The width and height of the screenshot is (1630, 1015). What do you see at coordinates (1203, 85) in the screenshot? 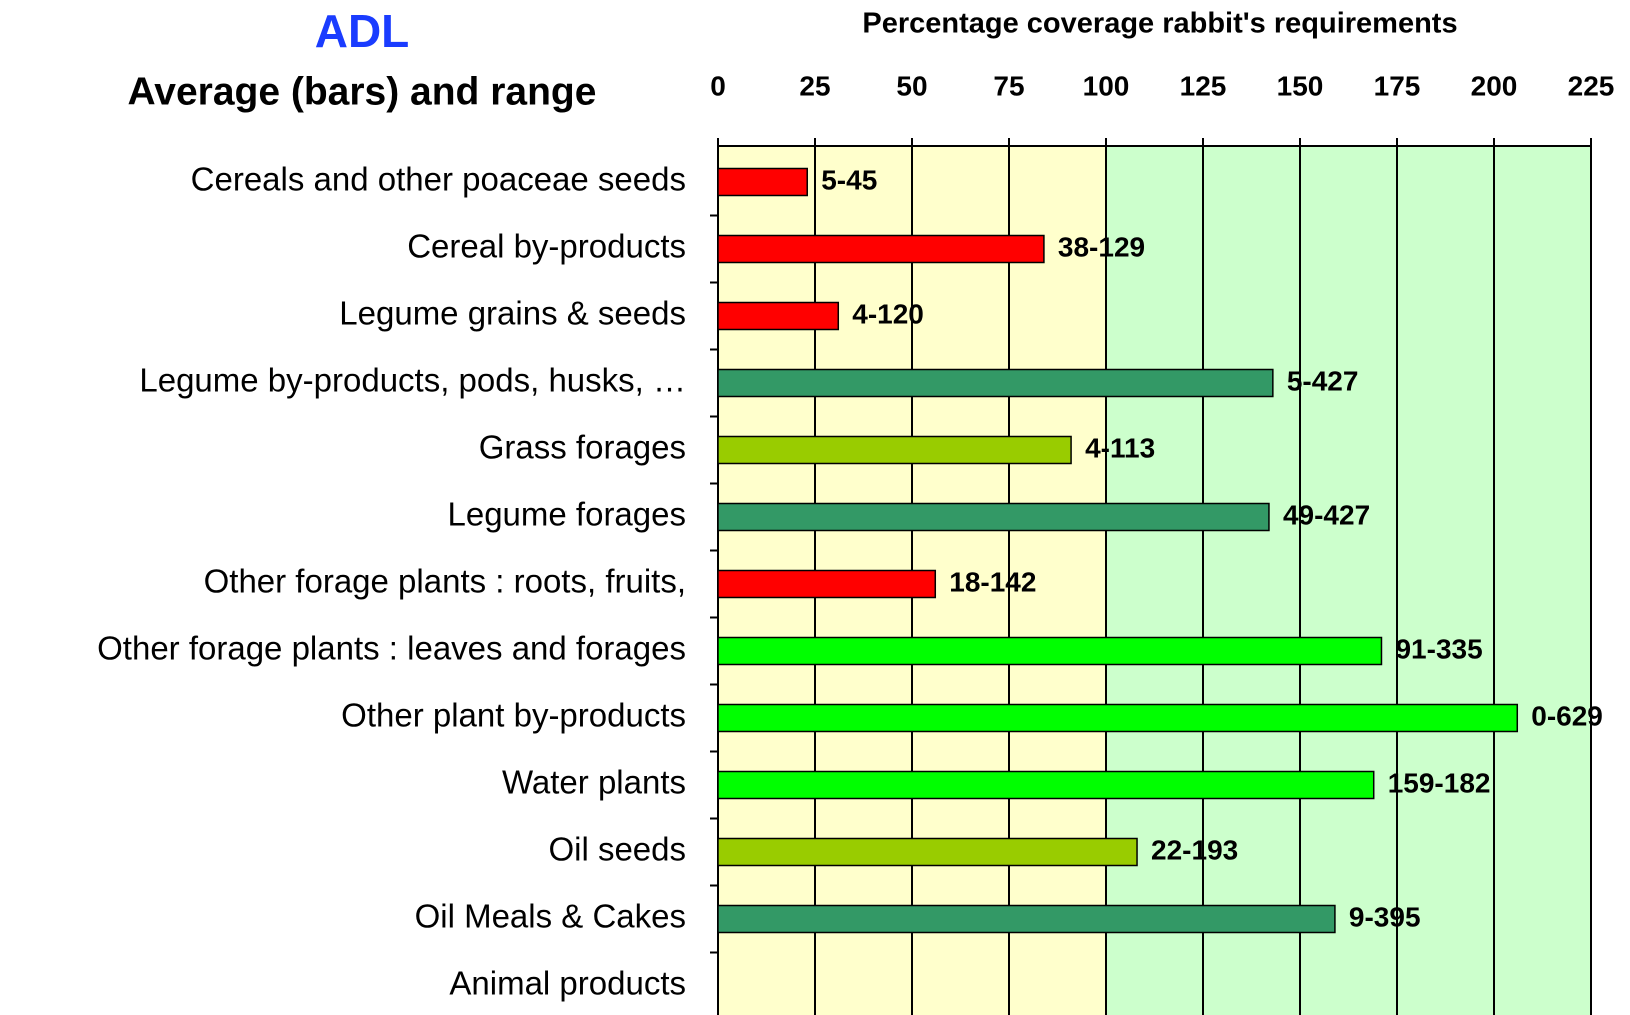
I see `x-tick-label: 125` at bounding box center [1203, 85].